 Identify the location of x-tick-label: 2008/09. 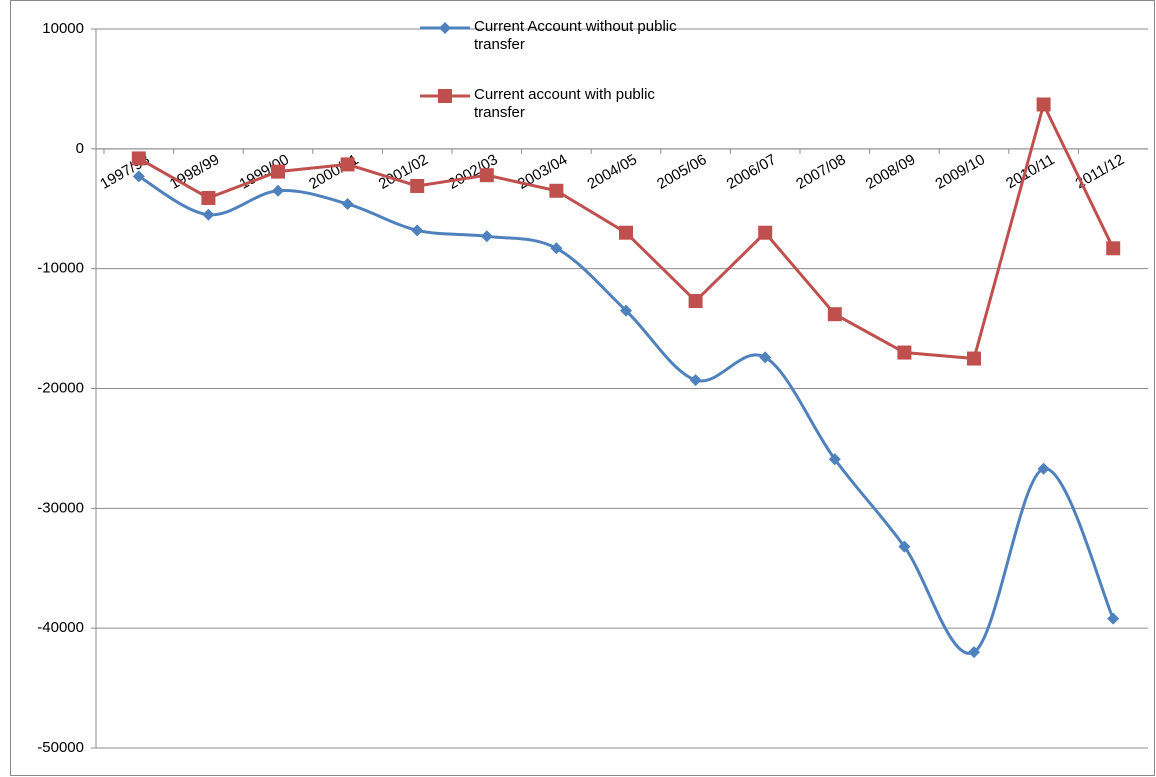
(890, 172).